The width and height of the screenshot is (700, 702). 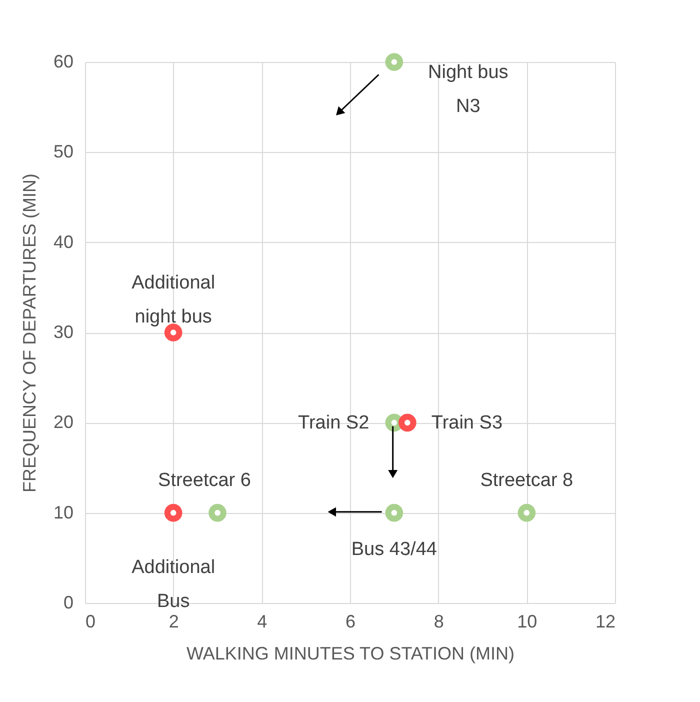 What do you see at coordinates (63, 242) in the screenshot?
I see `y-tick-label: 40` at bounding box center [63, 242].